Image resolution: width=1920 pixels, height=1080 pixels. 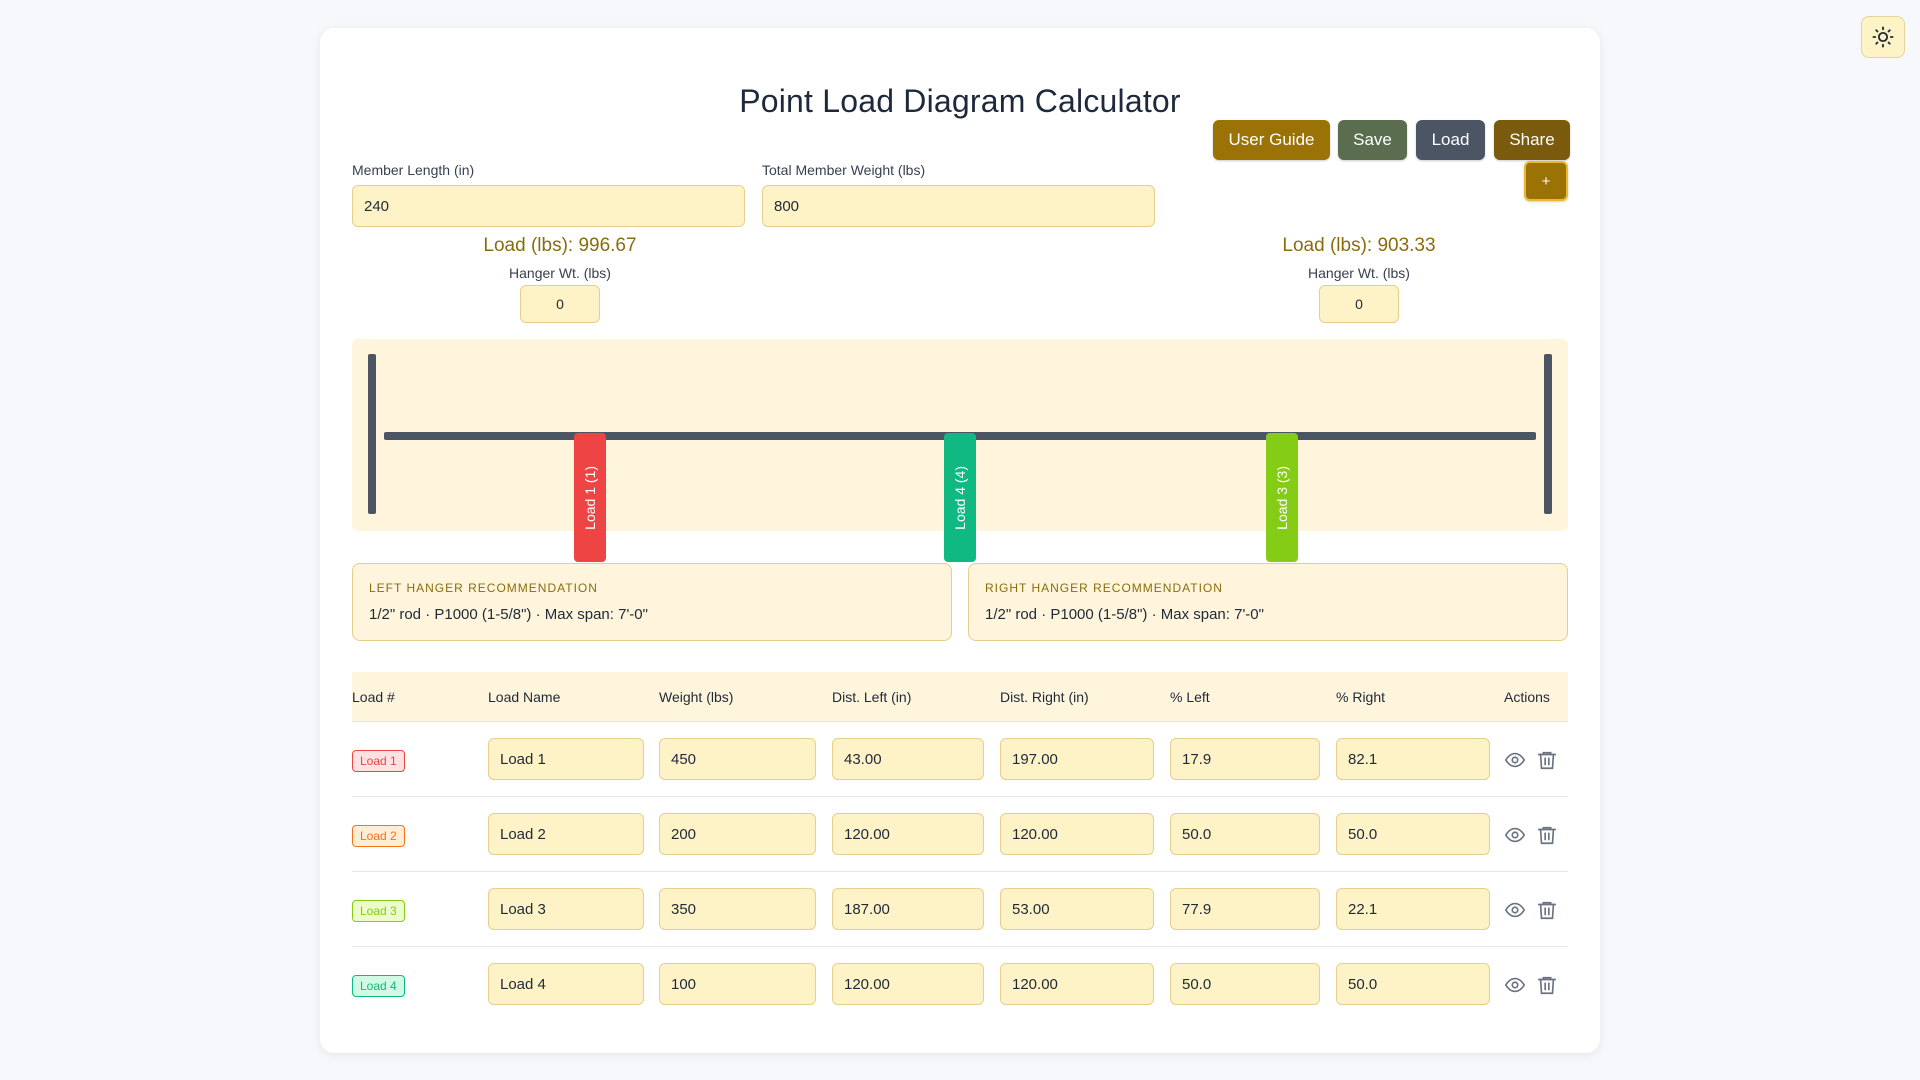 I want to click on page-title: Point Load Diagram Calculator, so click(x=960, y=101).